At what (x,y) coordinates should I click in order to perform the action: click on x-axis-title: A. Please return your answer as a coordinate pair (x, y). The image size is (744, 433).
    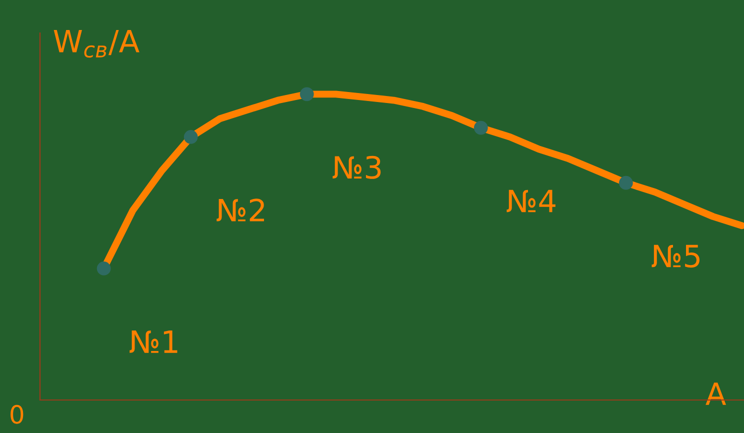
    Looking at the image, I should click on (716, 393).